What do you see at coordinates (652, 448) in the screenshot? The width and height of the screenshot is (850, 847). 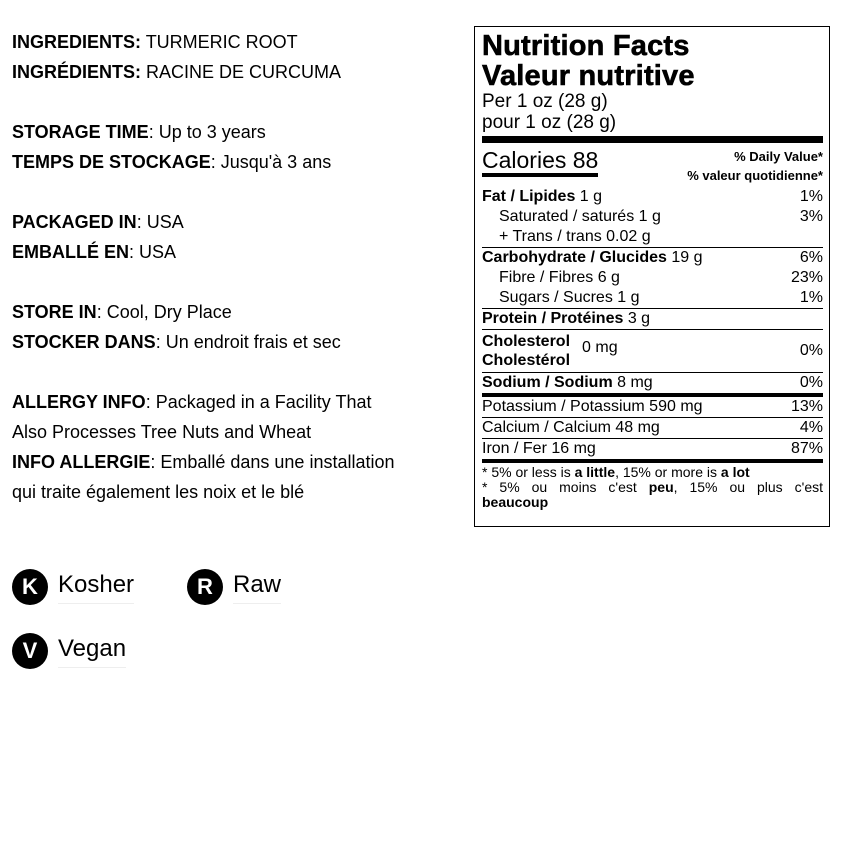 I see `iron-row: Iron / Fer 16 mg 87%` at bounding box center [652, 448].